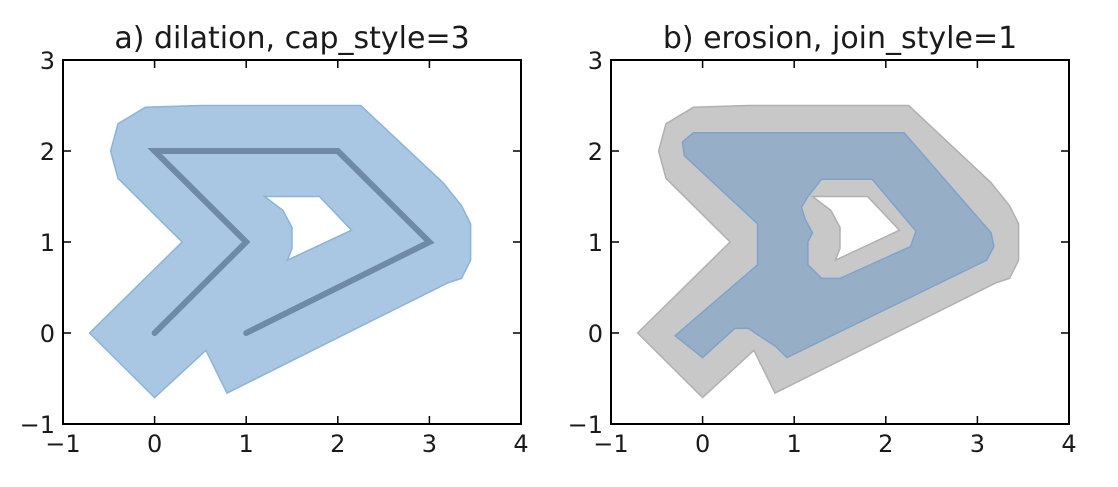  Describe the element at coordinates (291, 242) in the screenshot. I see `source-line` at that location.